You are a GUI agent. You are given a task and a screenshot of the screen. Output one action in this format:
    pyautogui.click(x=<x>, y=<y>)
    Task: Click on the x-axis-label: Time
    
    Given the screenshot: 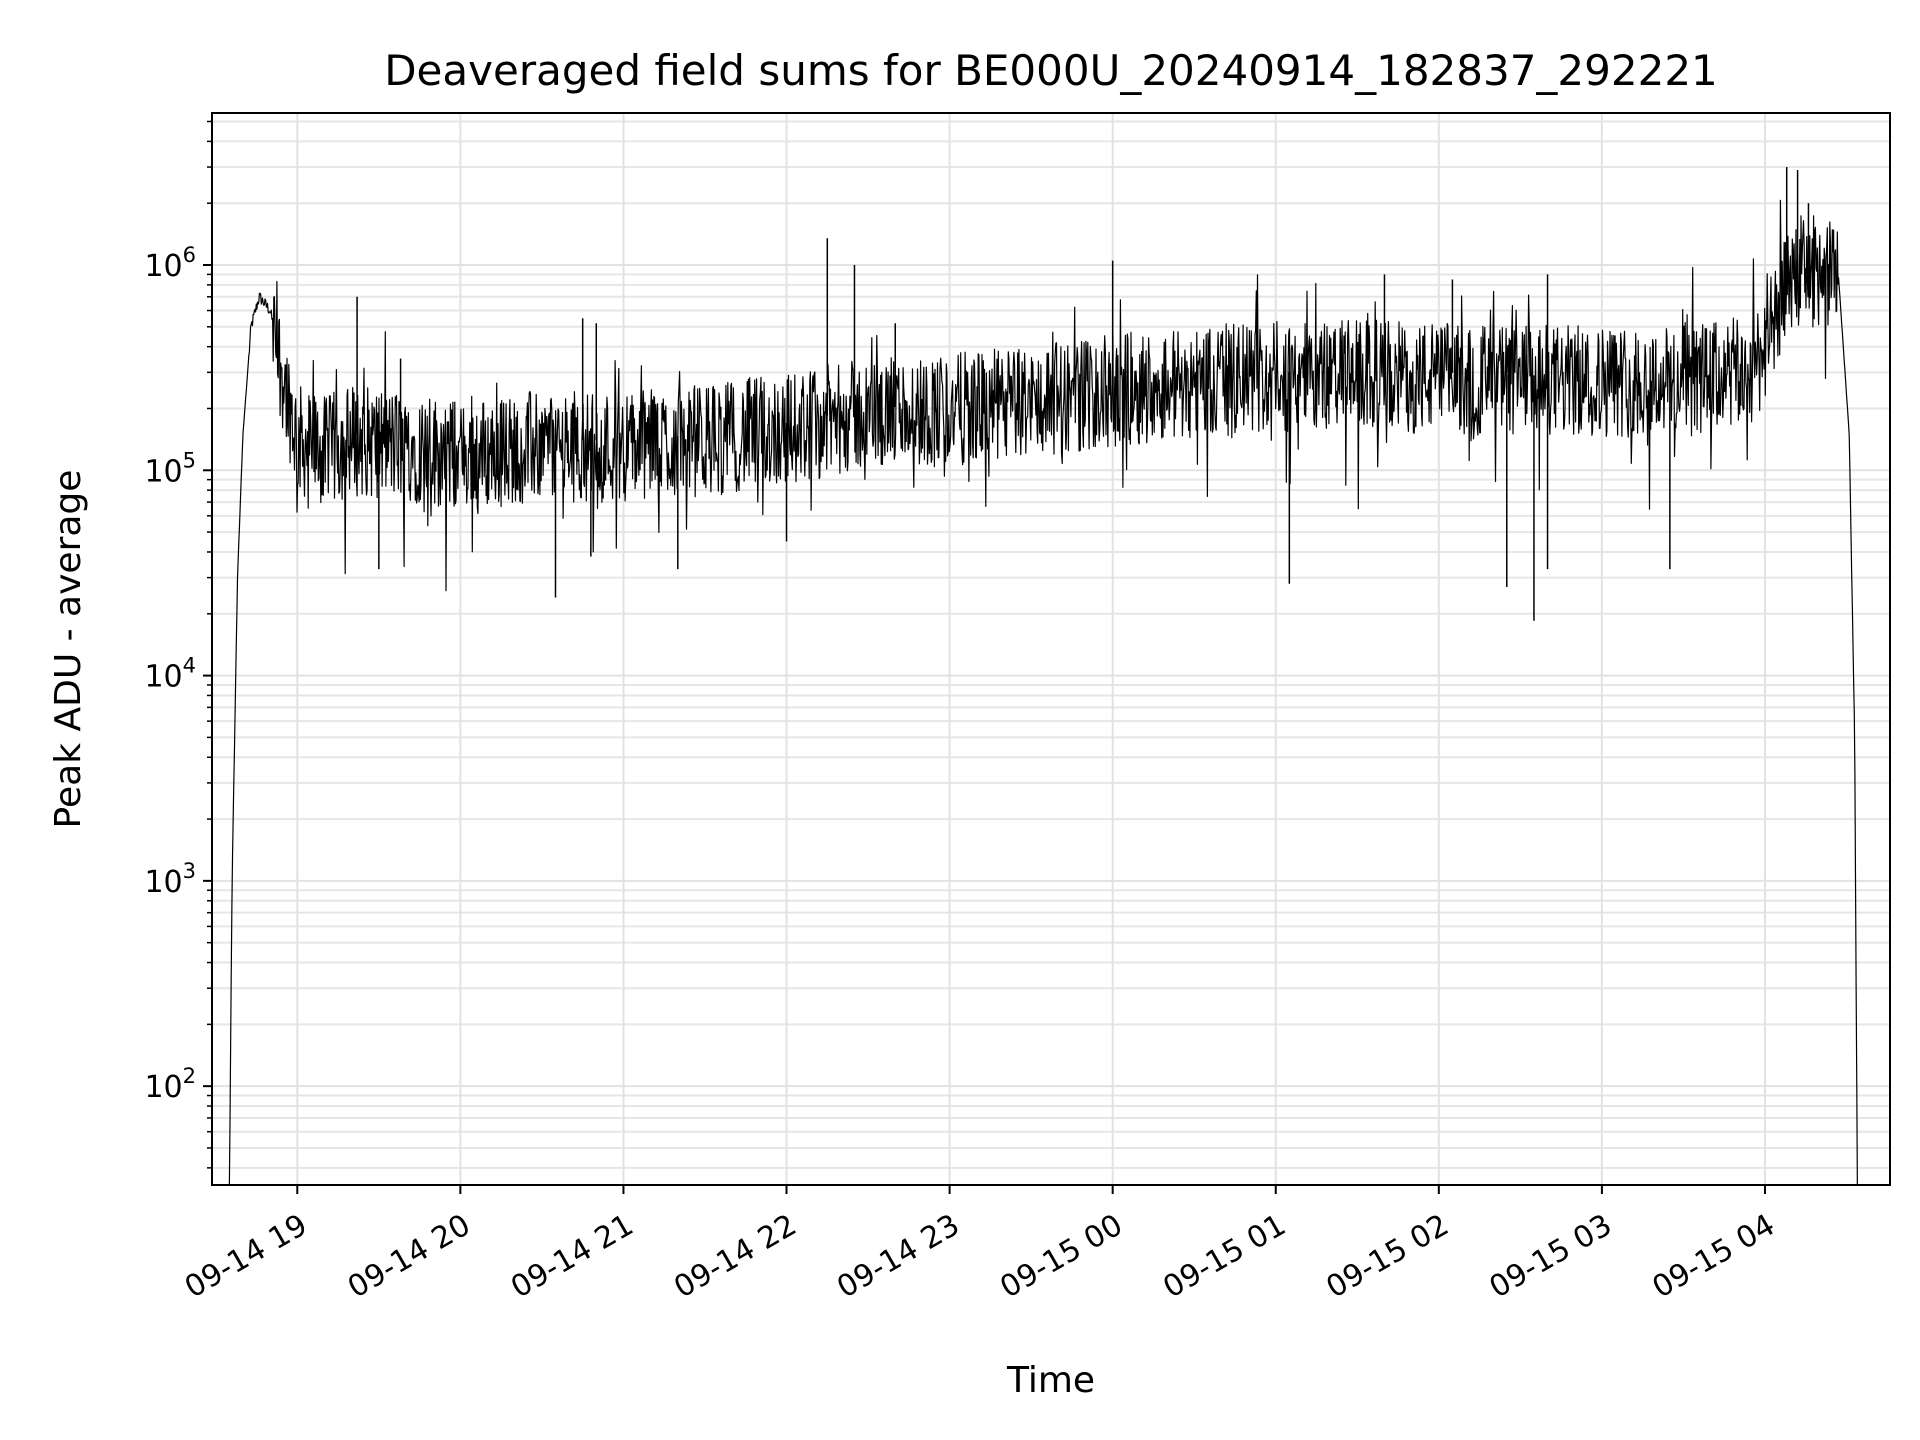 What is the action you would take?
    pyautogui.click(x=1050, y=1380)
    